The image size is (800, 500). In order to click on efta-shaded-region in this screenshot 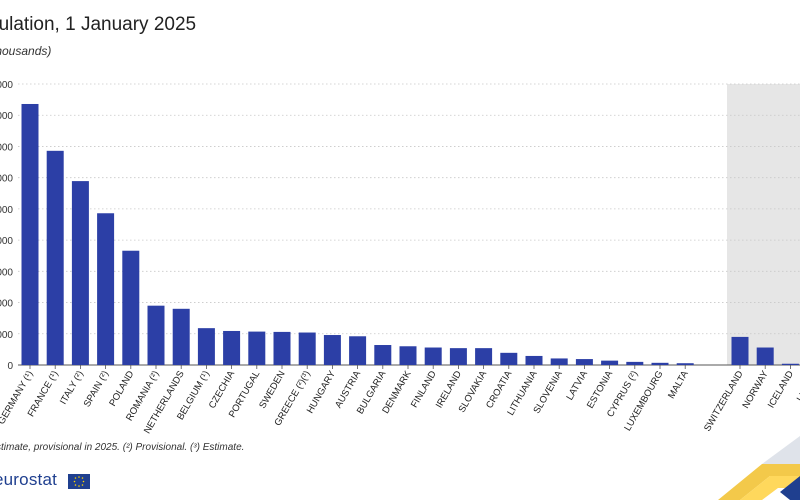, I will do `click(763, 224)`.